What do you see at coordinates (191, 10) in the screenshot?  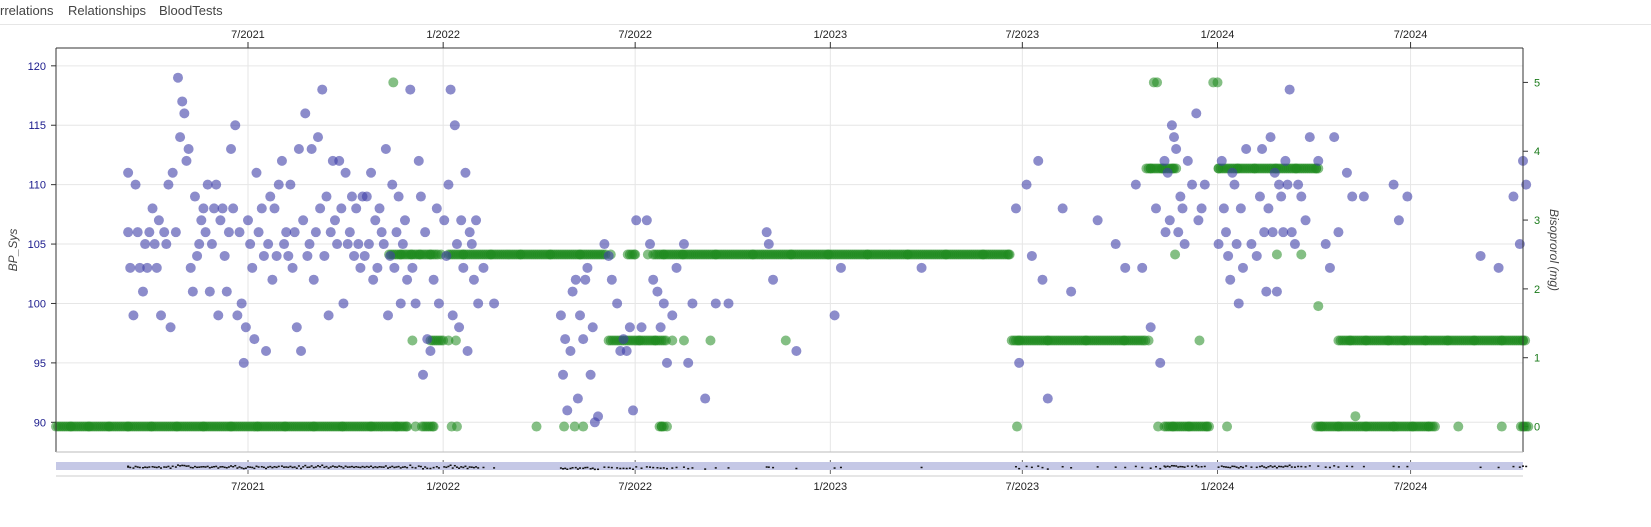 I see `tab-bloodtests: BloodTests` at bounding box center [191, 10].